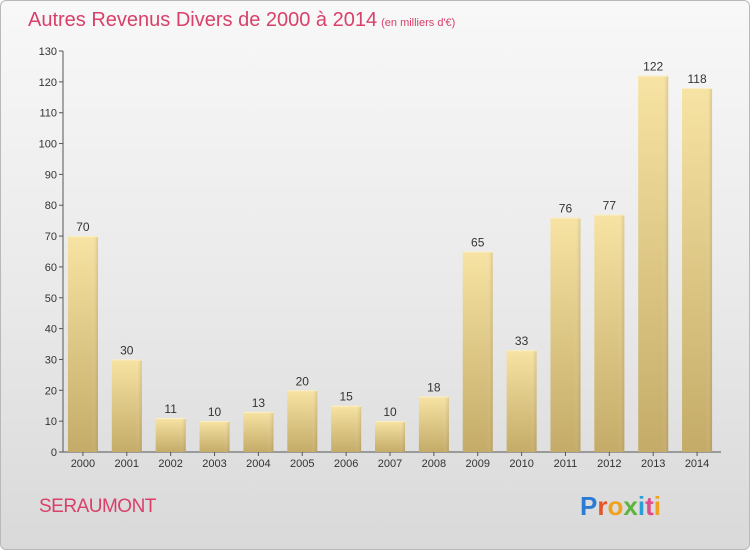 This screenshot has width=750, height=550. What do you see at coordinates (390, 412) in the screenshot?
I see `value-label-2007: 10` at bounding box center [390, 412].